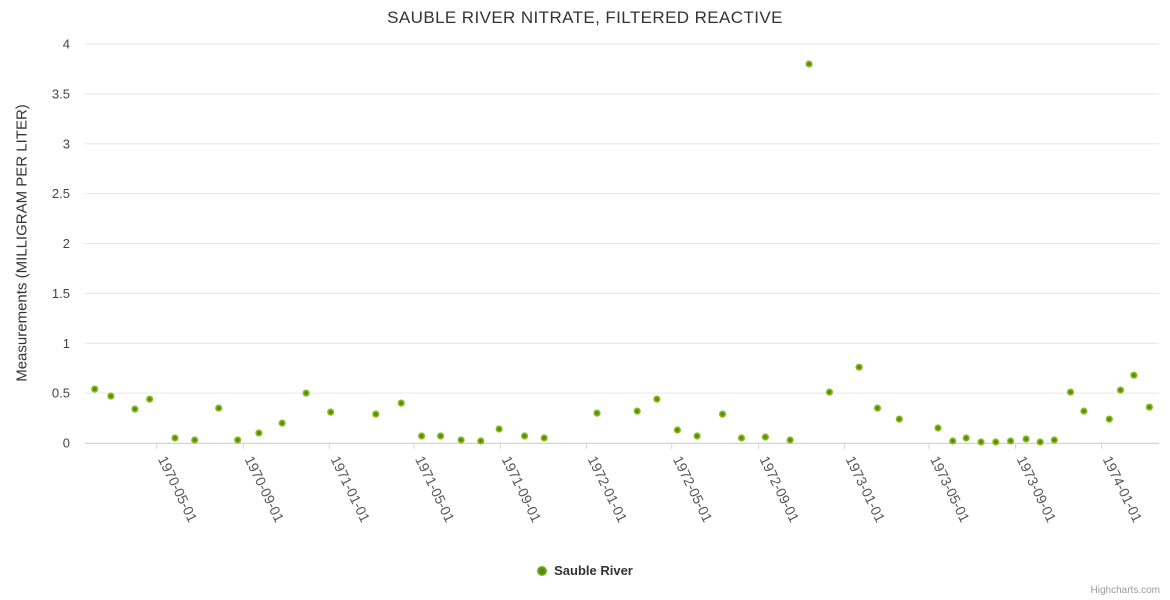 Image resolution: width=1170 pixels, height=600 pixels. I want to click on y-tick-label: 3.5, so click(61, 93).